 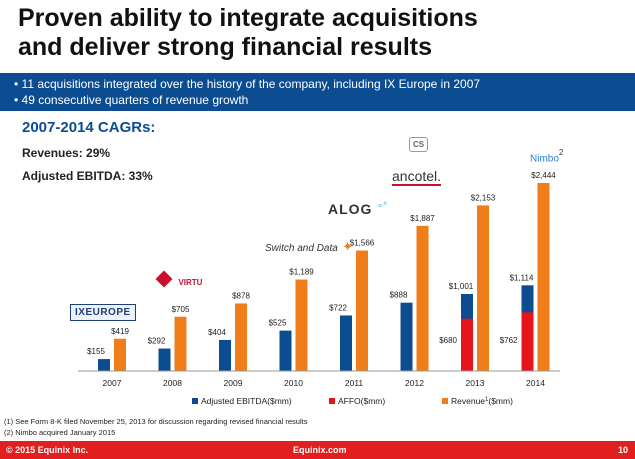 What do you see at coordinates (279, 401) in the screenshot?
I see `legend-unit-0: ($mm)` at bounding box center [279, 401].